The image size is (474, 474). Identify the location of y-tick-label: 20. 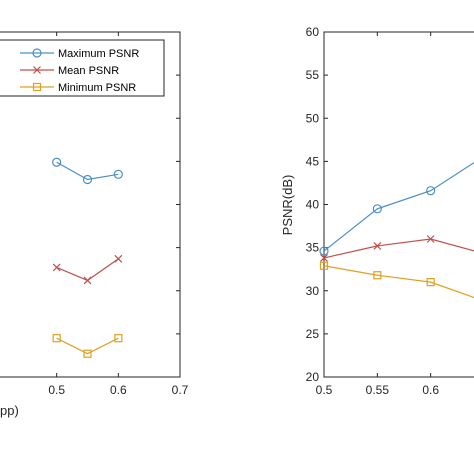
(313, 377).